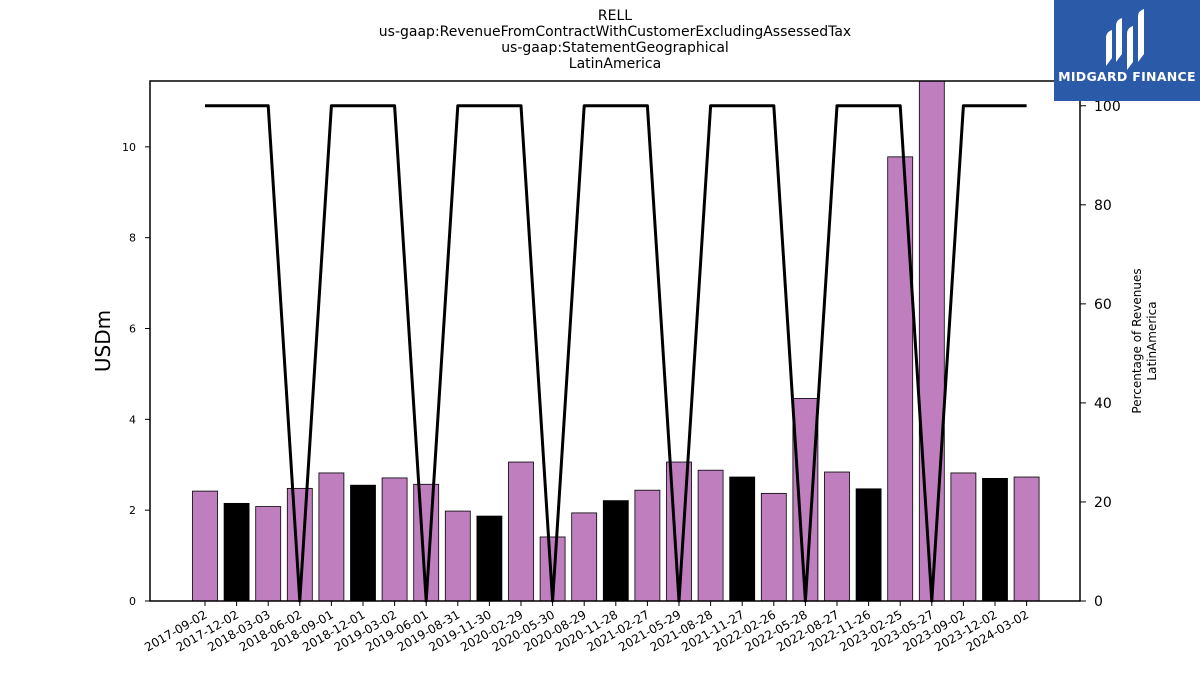 This screenshot has height=675, width=1200. Describe the element at coordinates (1152, 340) in the screenshot. I see `y2-axis-label-line-2: LatinAmerica` at that location.